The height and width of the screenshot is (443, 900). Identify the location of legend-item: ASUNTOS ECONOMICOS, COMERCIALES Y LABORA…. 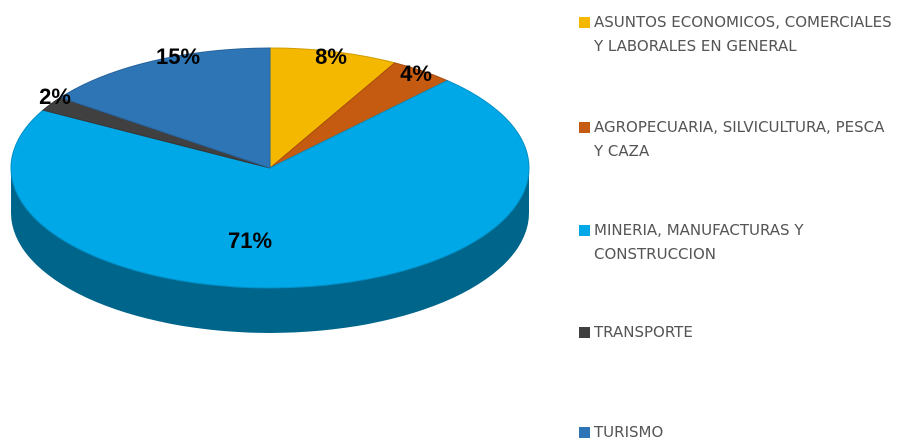
(736, 34).